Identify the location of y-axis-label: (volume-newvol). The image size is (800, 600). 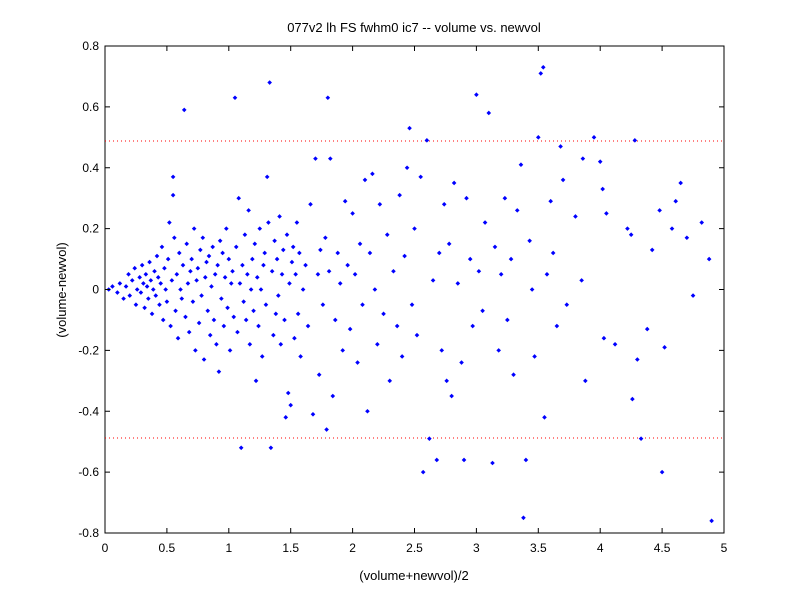
(61, 289).